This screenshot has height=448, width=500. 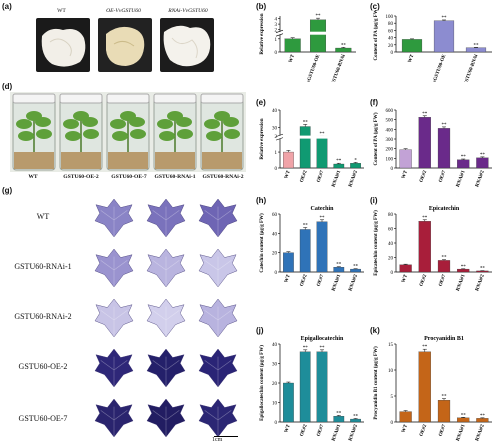 What do you see at coordinates (276, 31) in the screenshot?
I see `y-tick-label: 2` at bounding box center [276, 31].